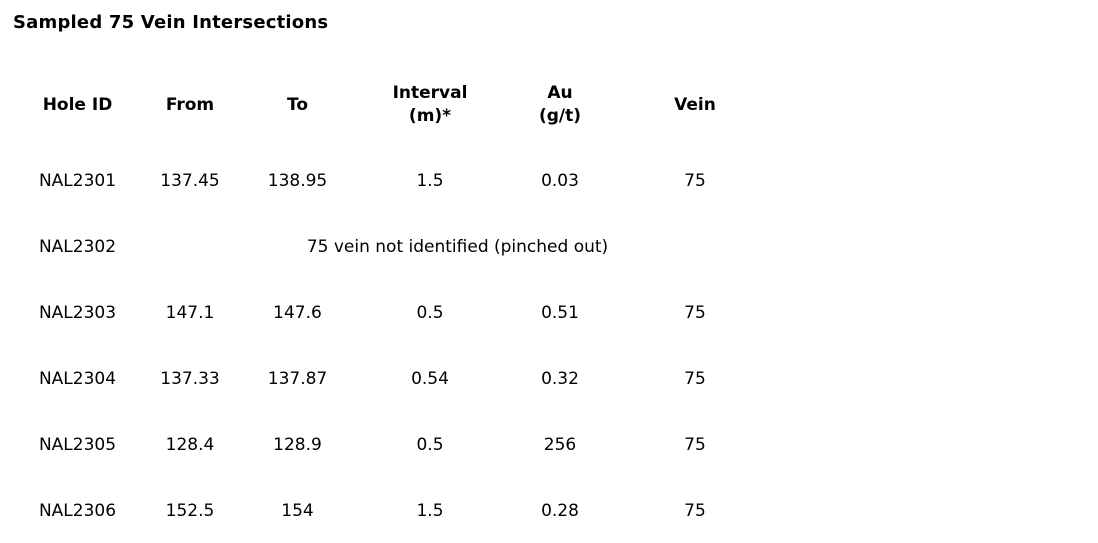 Image resolution: width=1098 pixels, height=543 pixels. Describe the element at coordinates (430, 104) in the screenshot. I see `column-header-interval: Interval (m)*` at that location.